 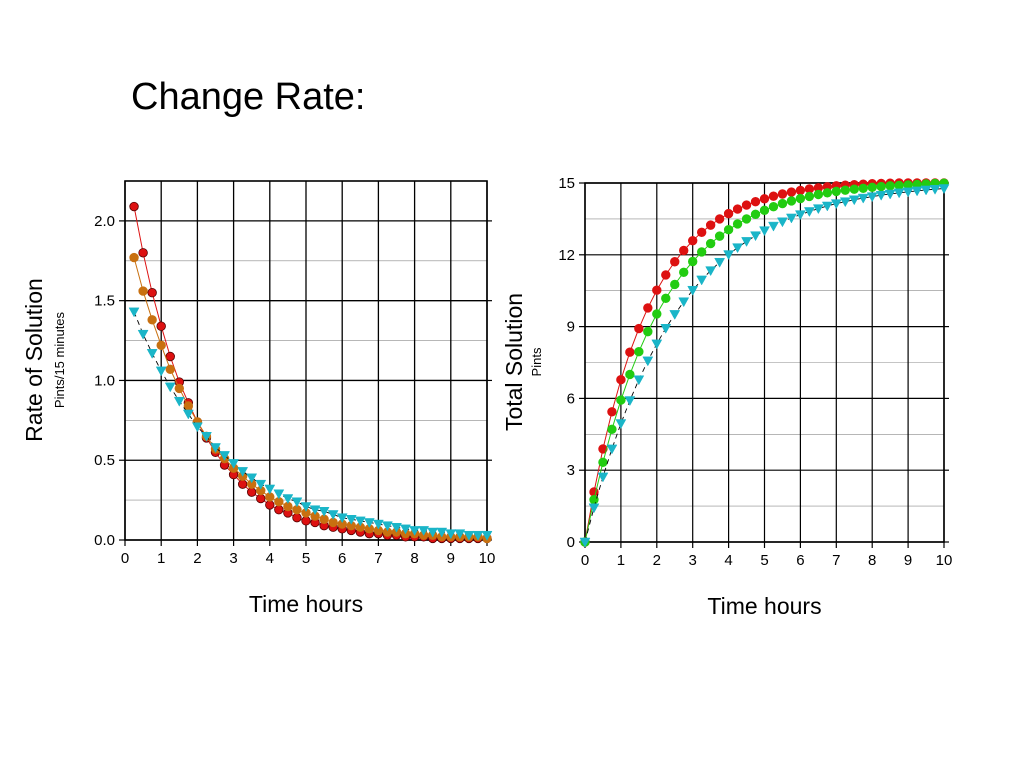 I want to click on x-tick-label: 8, so click(x=414, y=558).